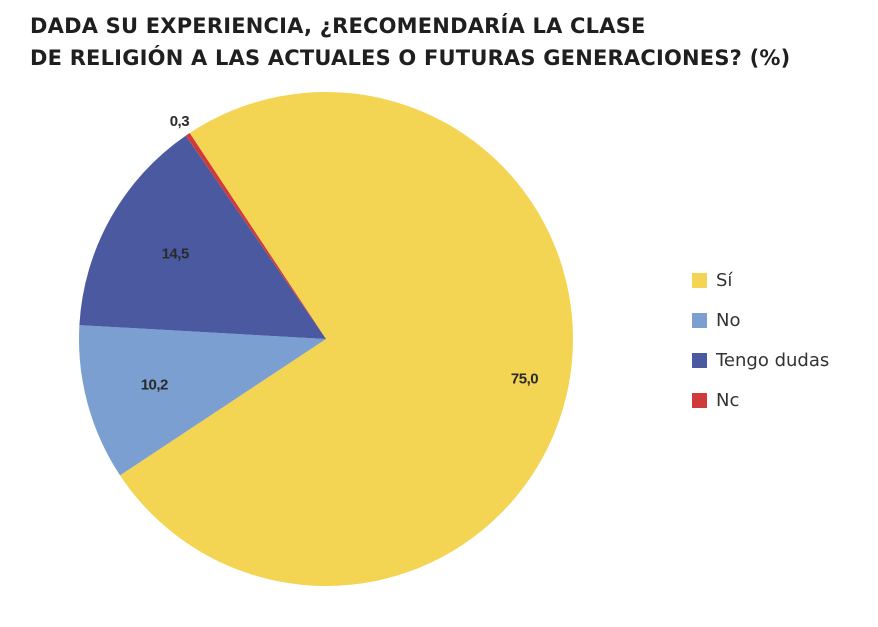 The image size is (878, 627). Describe the element at coordinates (724, 280) in the screenshot. I see `legend-label-si: Sí` at that location.